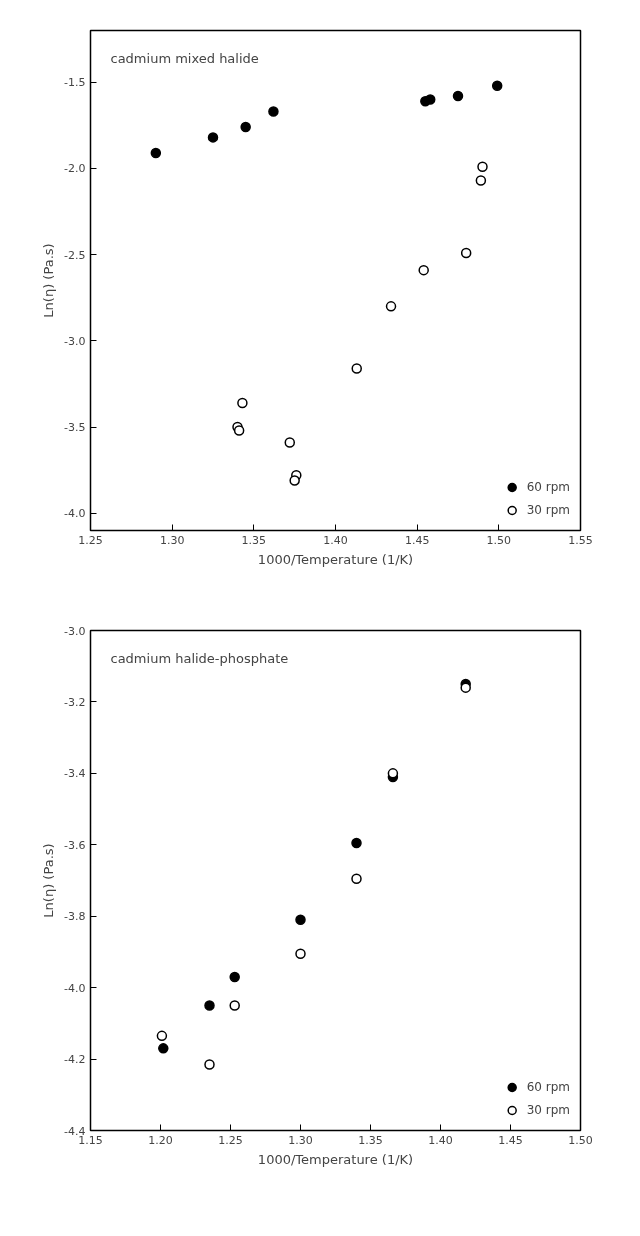 The height and width of the screenshot is (1236, 640). What do you see at coordinates (580, 540) in the screenshot?
I see `x-tick-label: 1.55` at bounding box center [580, 540].